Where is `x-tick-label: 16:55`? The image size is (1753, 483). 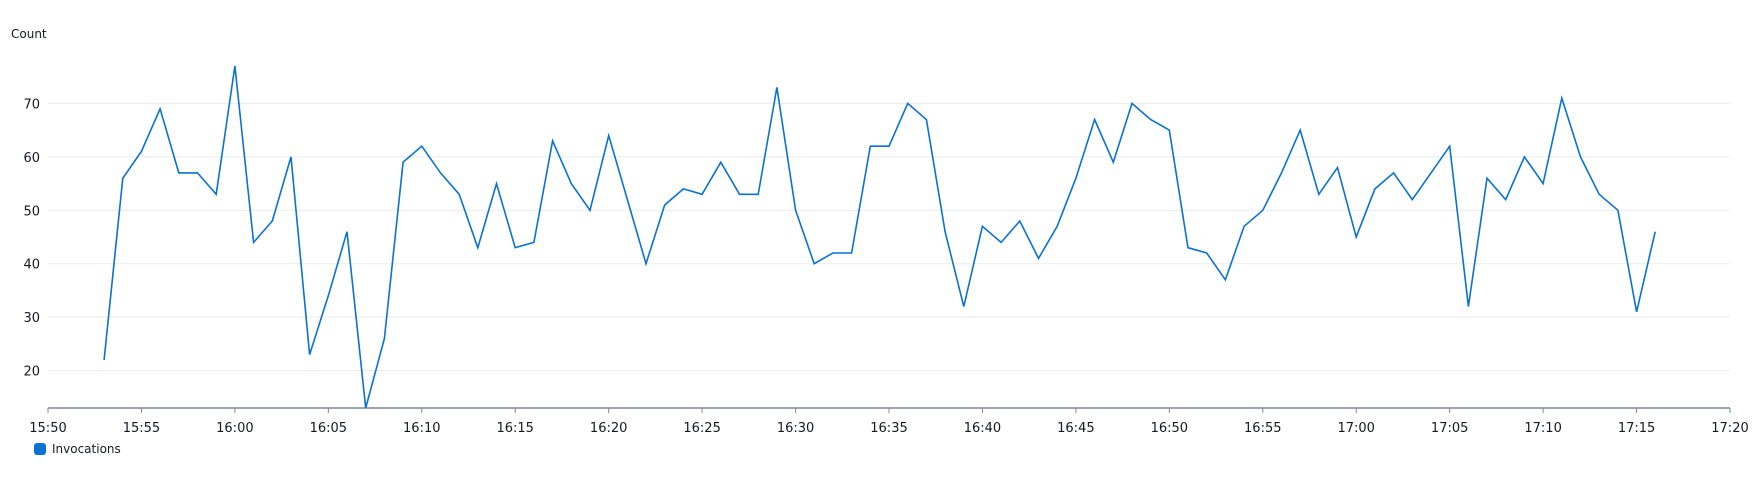
x-tick-label: 16:55 is located at coordinates (1262, 428).